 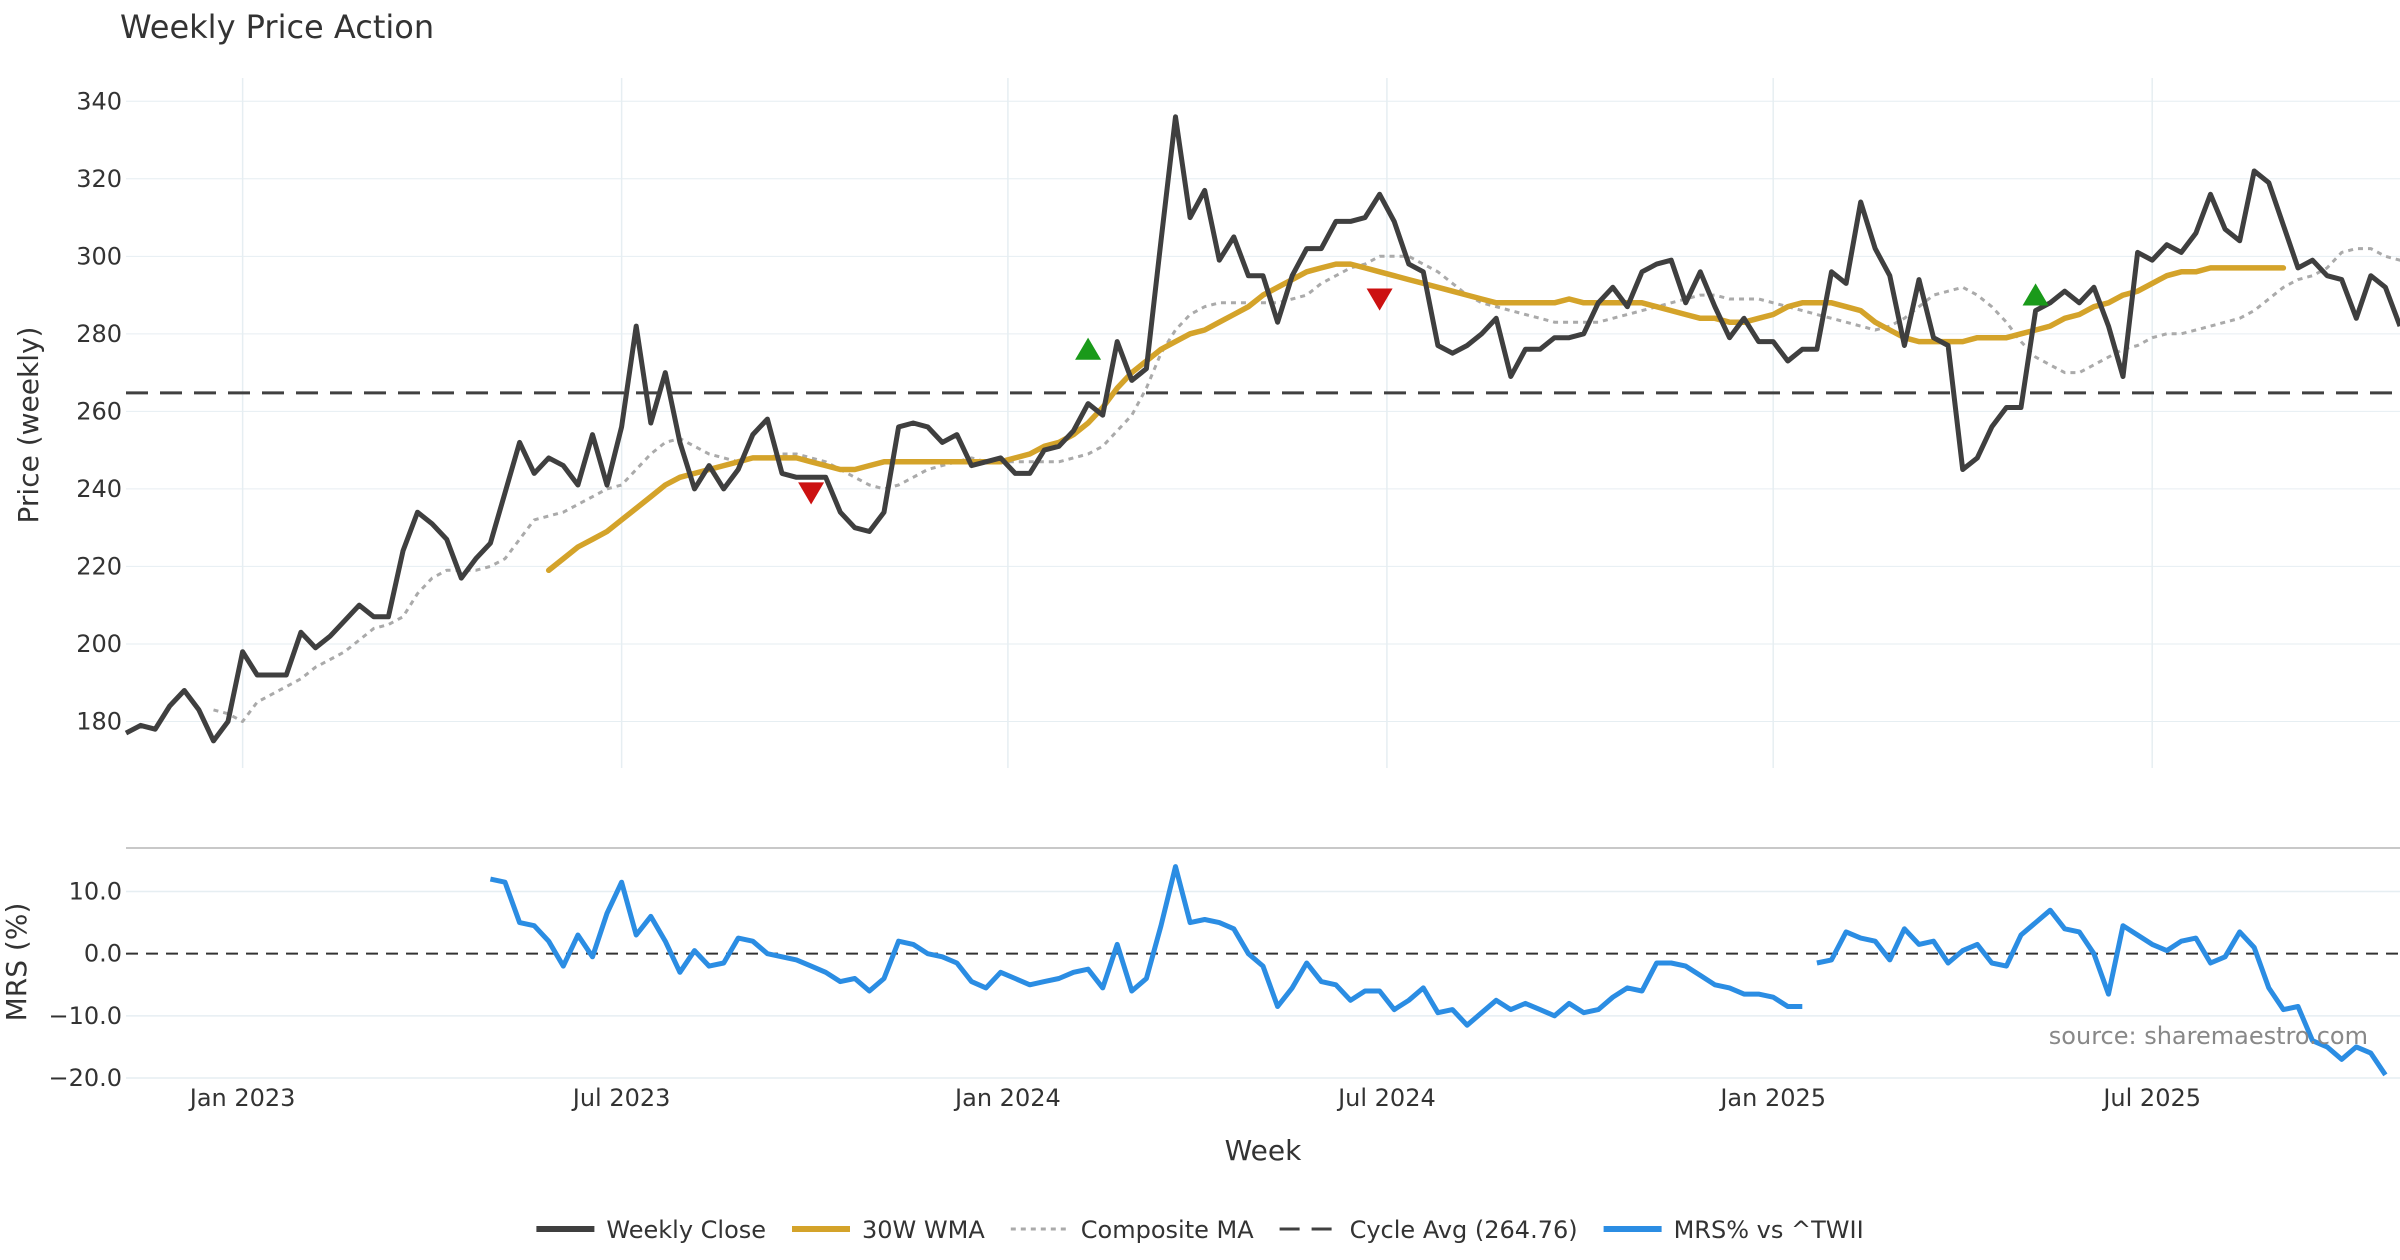 I want to click on price-y-tick-label: 340, so click(x=99, y=101).